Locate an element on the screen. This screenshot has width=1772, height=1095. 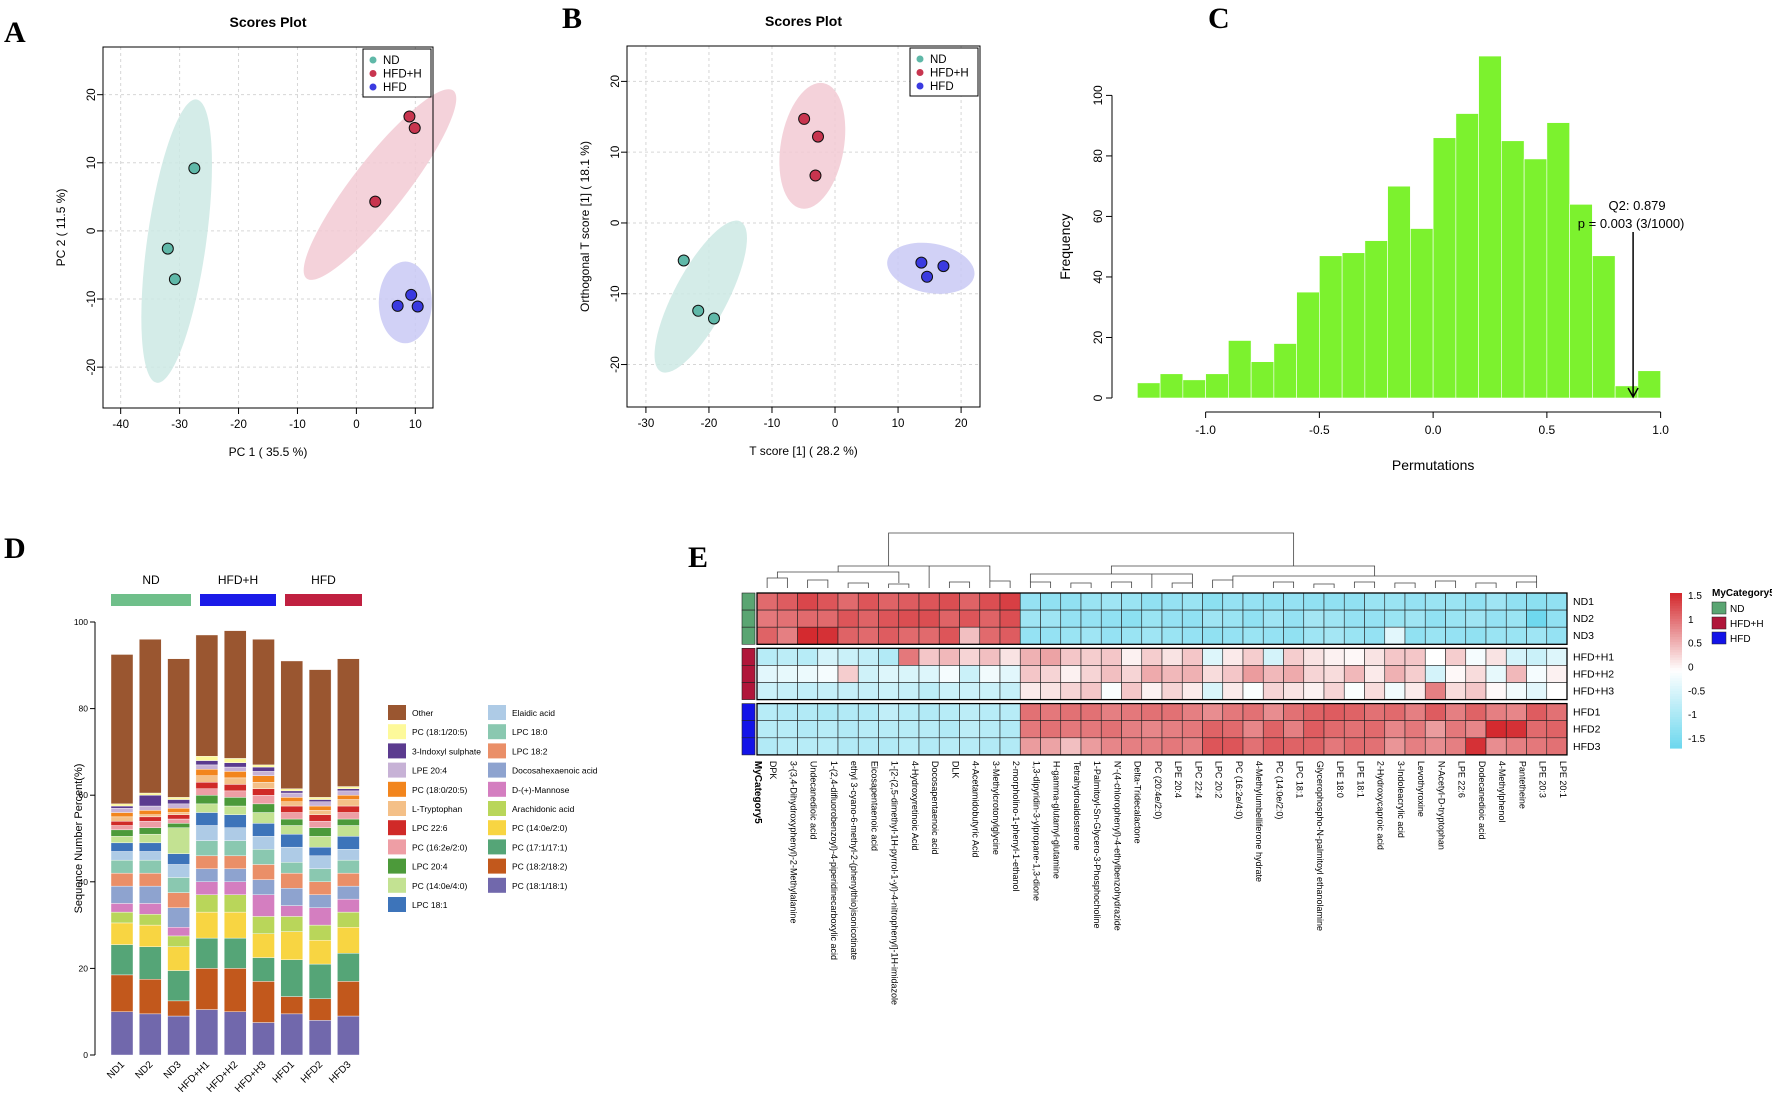
x-tick-label: 10 is located at coordinates (415, 425).